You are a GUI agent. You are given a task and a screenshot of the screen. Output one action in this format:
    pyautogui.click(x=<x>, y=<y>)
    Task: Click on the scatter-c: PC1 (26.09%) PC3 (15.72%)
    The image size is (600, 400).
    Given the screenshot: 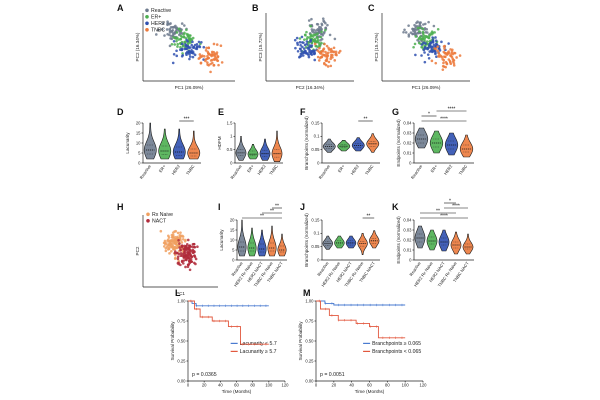 What is the action you would take?
    pyautogui.click(x=422, y=51)
    